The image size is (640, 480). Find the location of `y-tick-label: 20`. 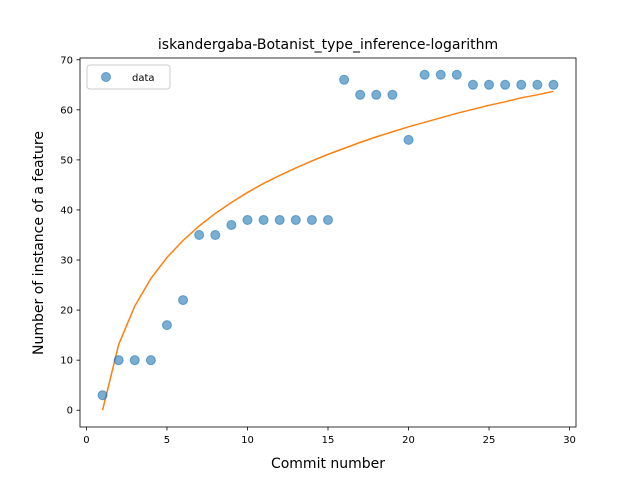

y-tick-label: 20 is located at coordinates (66, 311).